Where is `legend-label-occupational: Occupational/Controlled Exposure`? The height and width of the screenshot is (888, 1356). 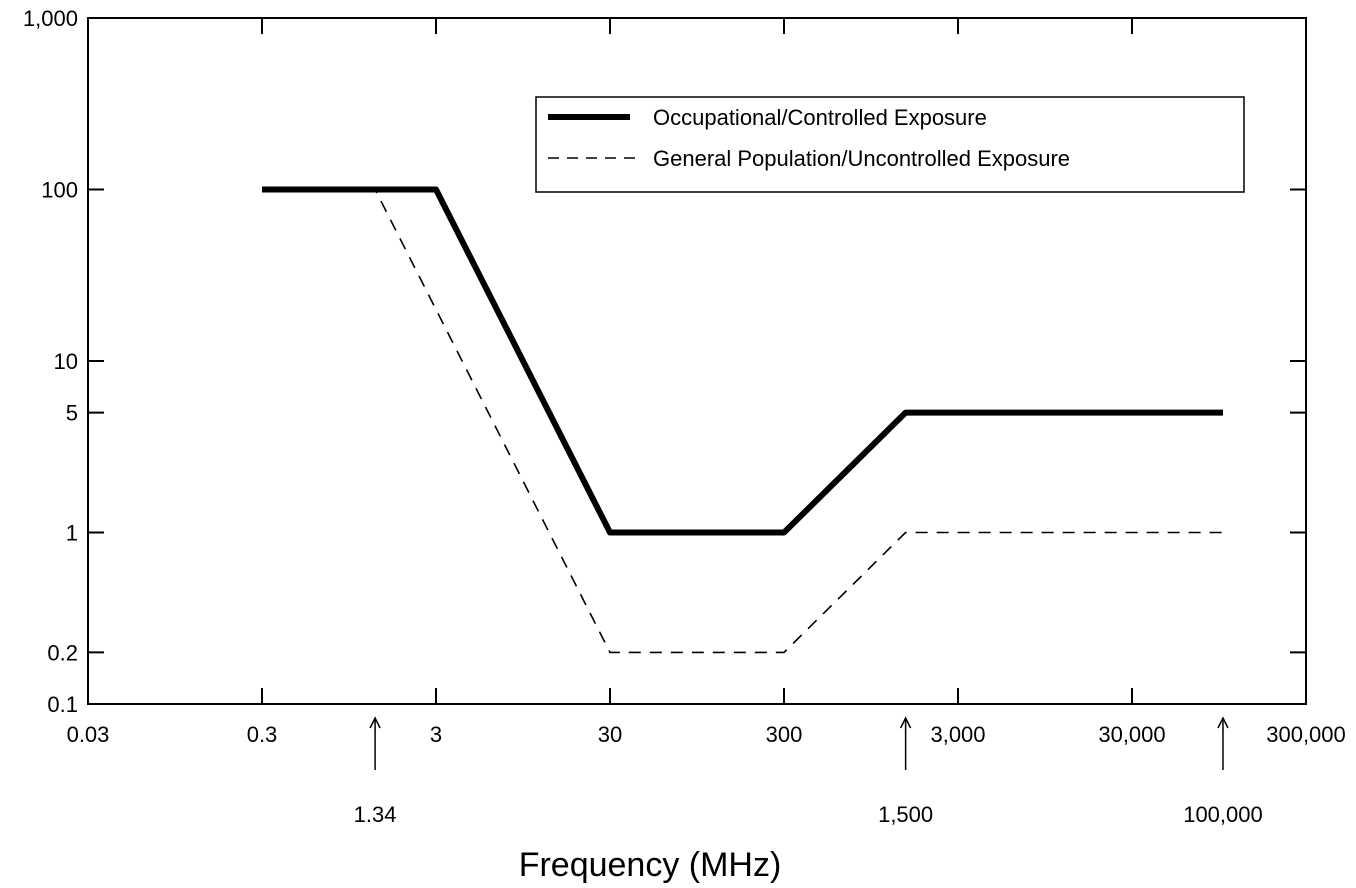
legend-label-occupational: Occupational/Controlled Exposure is located at coordinates (820, 117).